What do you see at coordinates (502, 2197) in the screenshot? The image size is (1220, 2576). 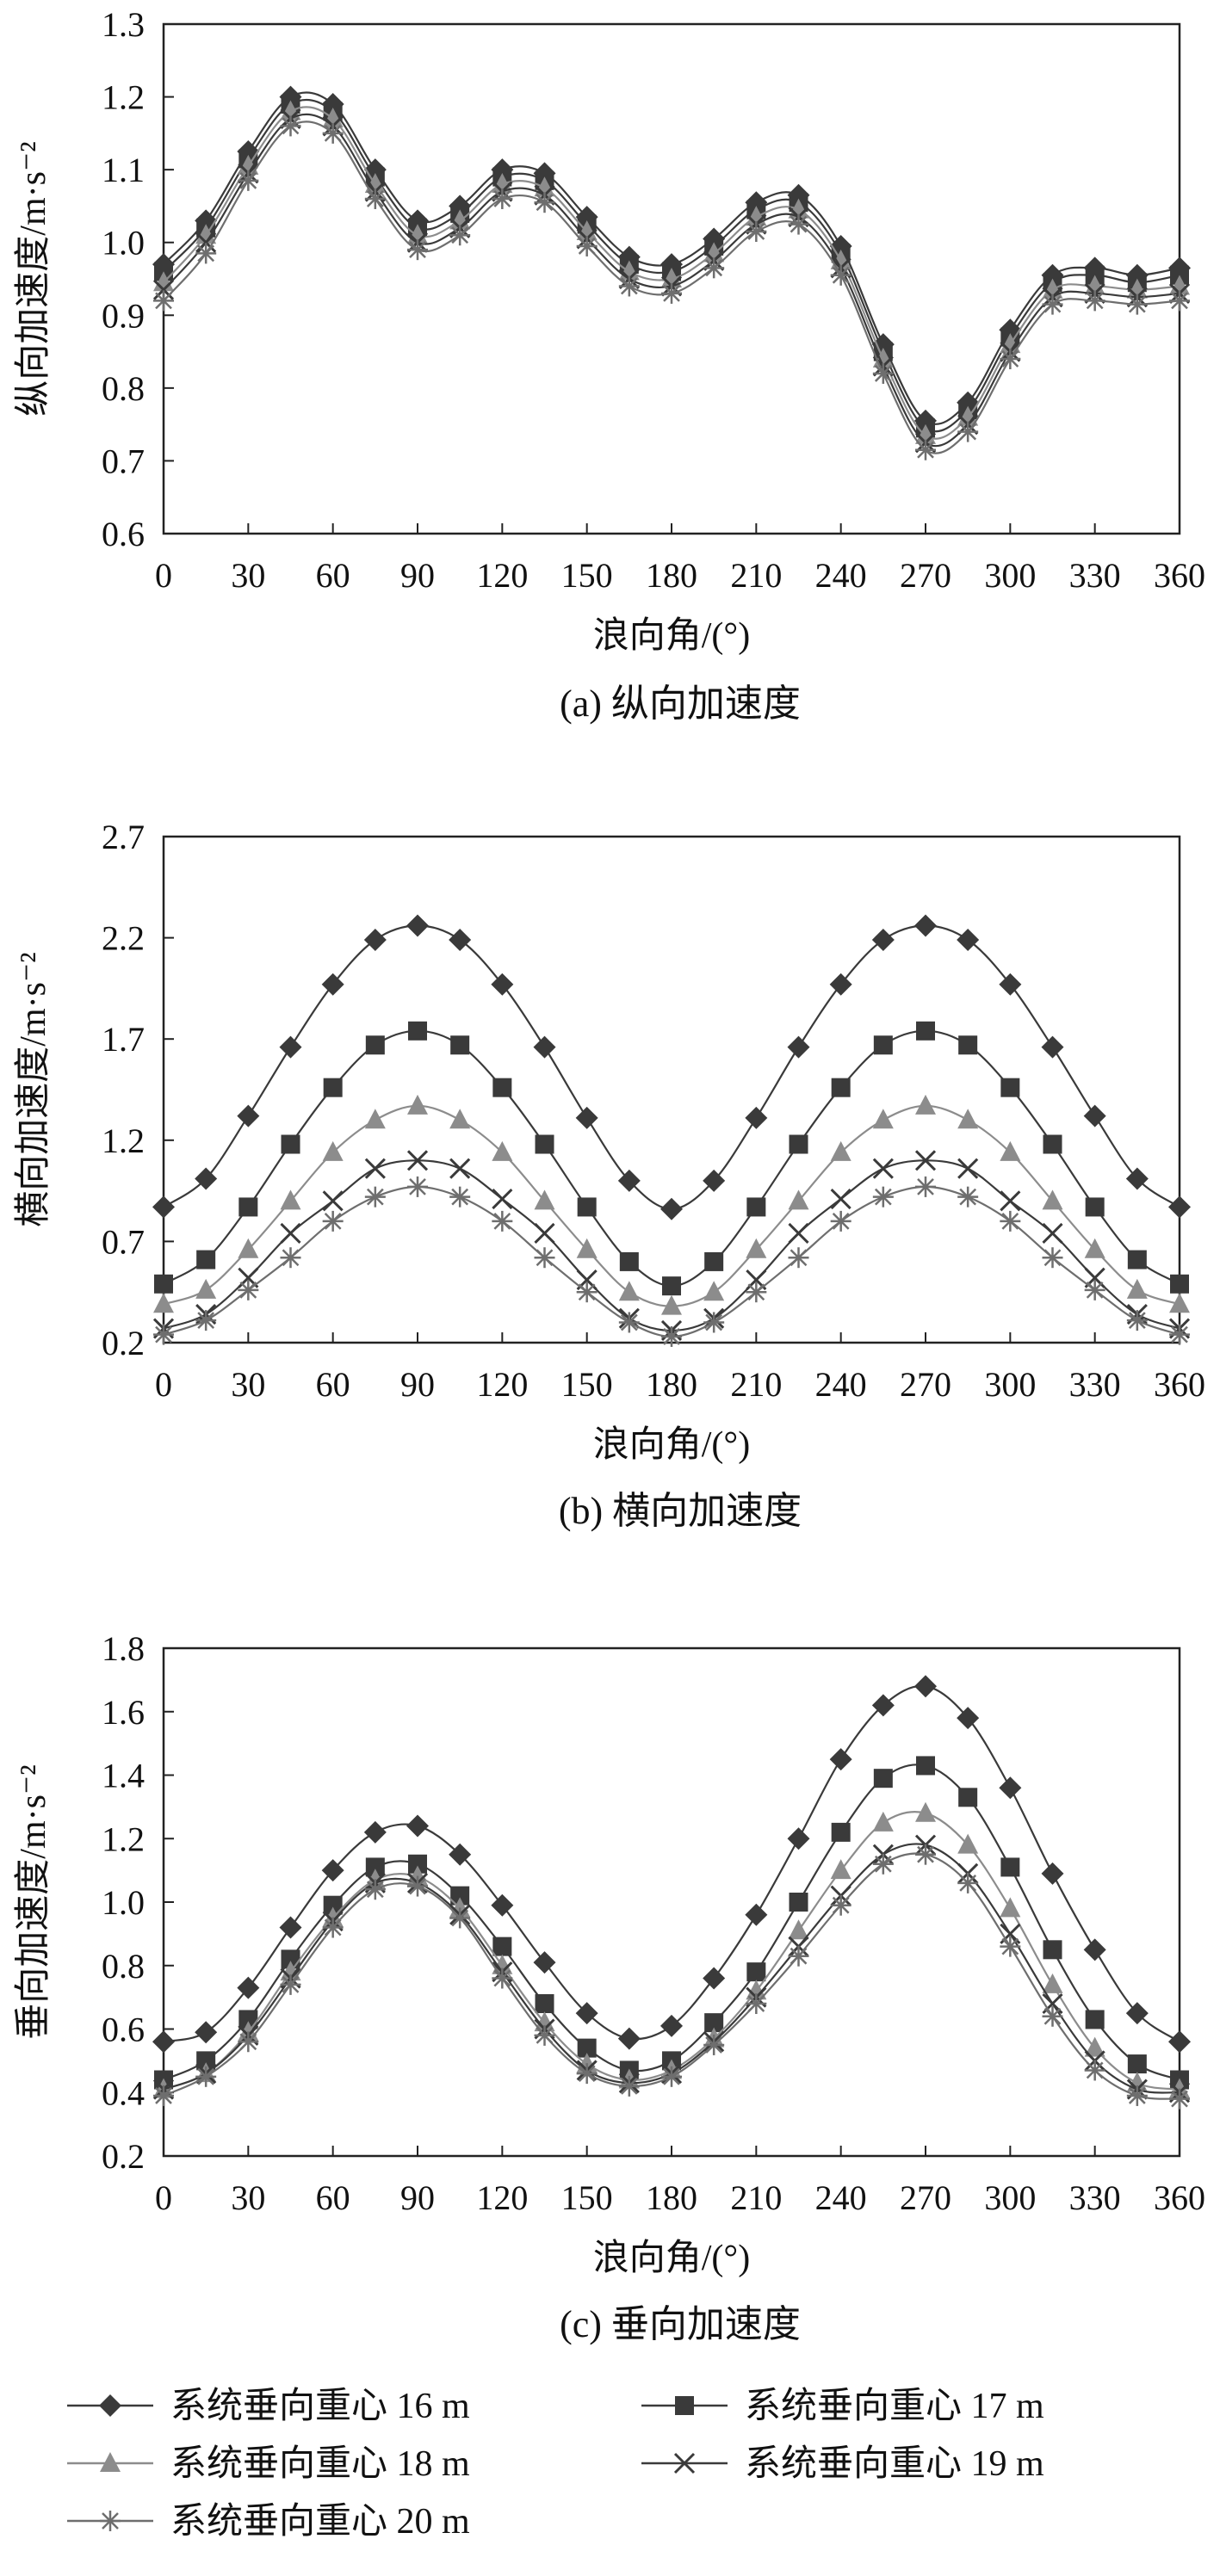 I see `x-tick-label: 120` at bounding box center [502, 2197].